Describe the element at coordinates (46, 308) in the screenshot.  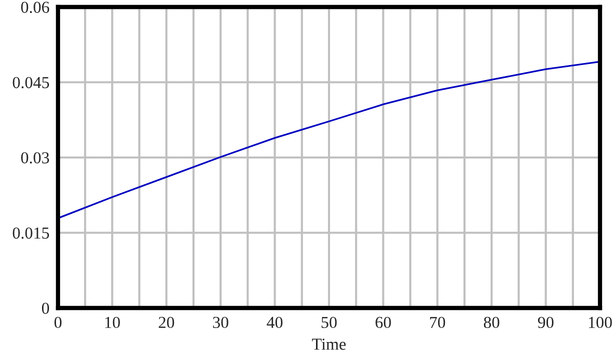
I see `y-tick-label: 0` at that location.